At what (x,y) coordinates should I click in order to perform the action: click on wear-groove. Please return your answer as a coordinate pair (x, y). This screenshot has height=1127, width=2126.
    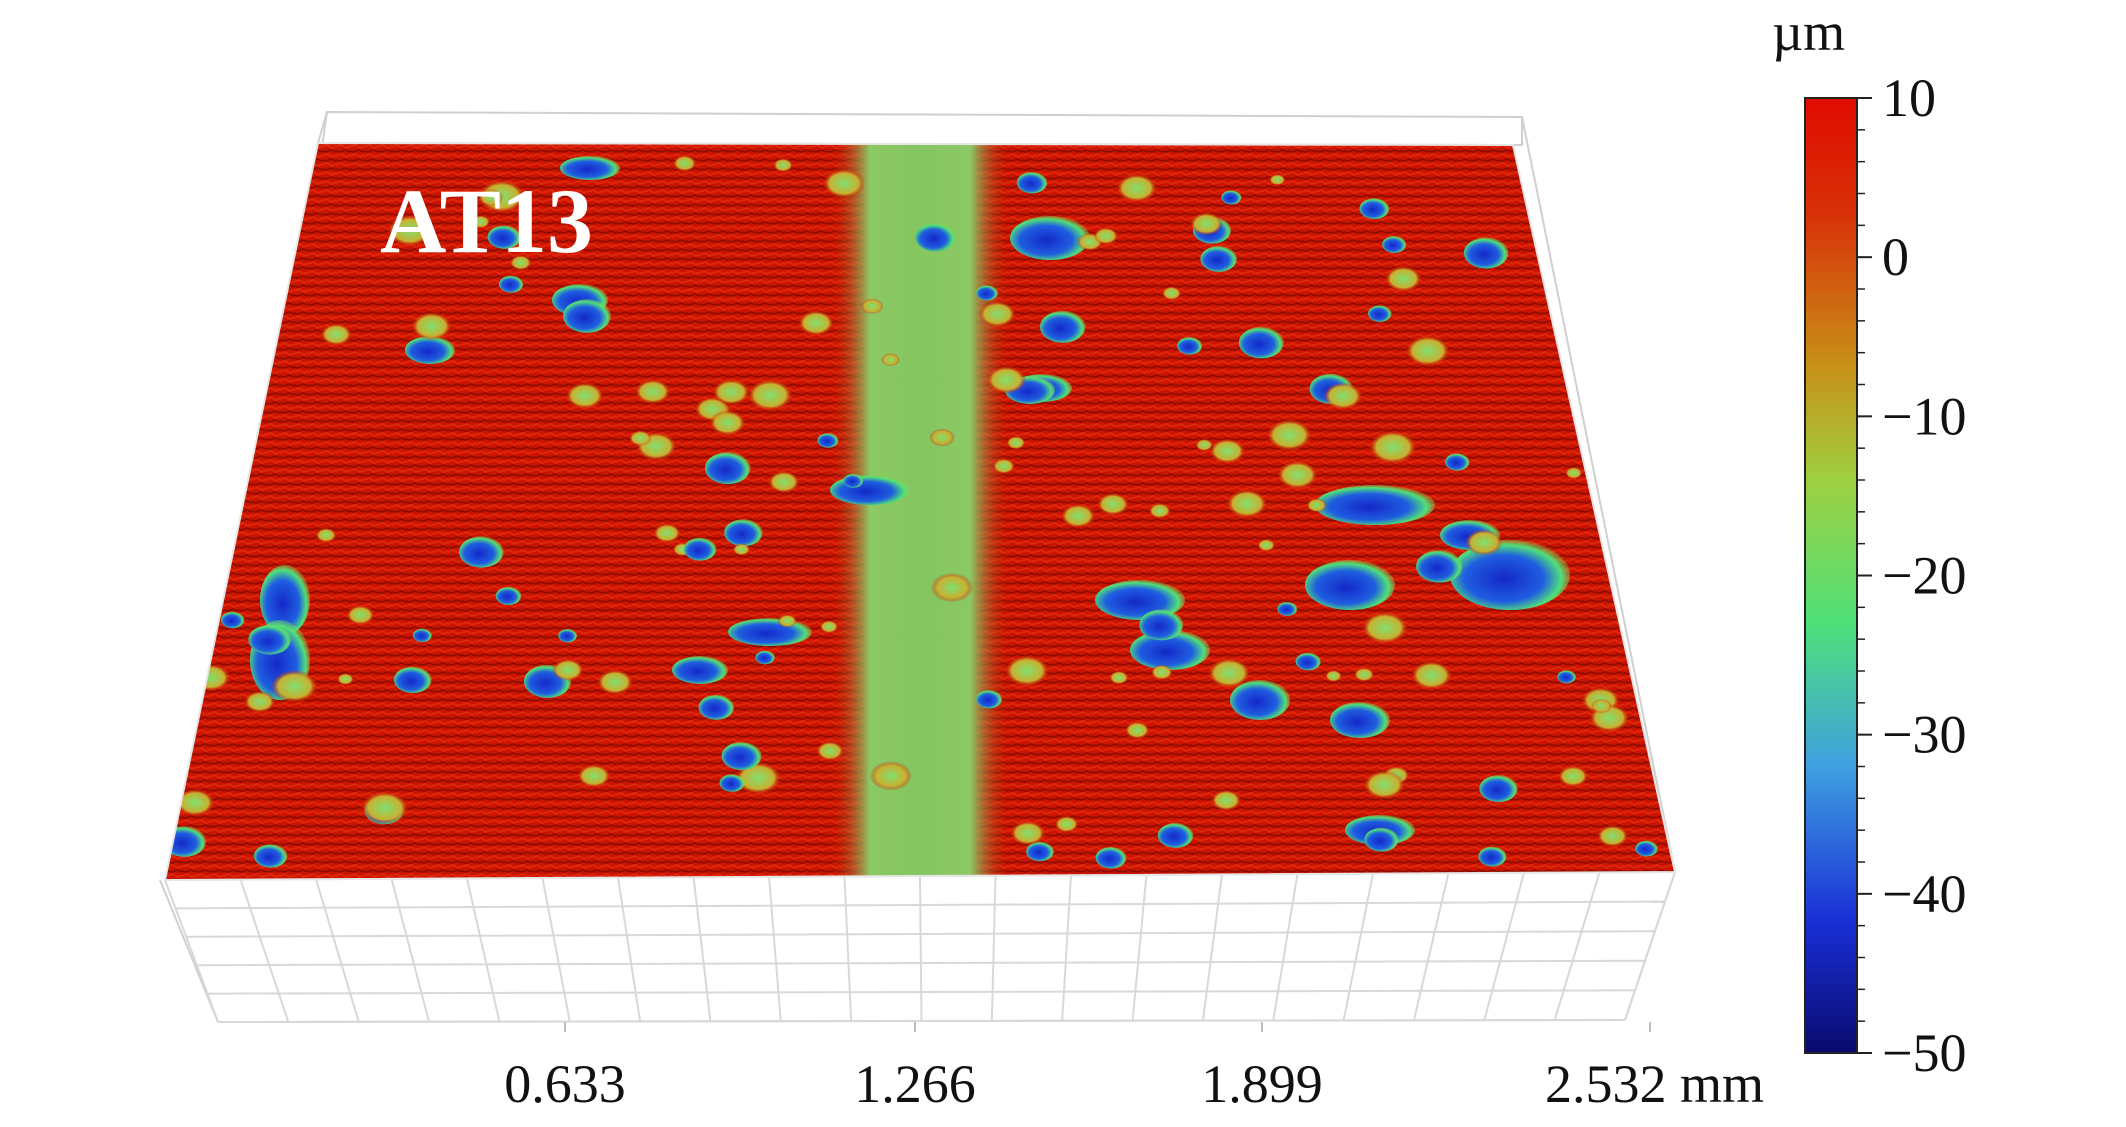
    Looking at the image, I should click on (920, 512).